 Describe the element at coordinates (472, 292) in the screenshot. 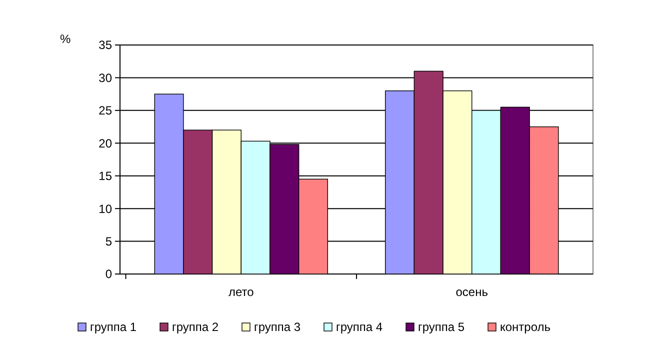

I see `x-tick-label: осень` at that location.